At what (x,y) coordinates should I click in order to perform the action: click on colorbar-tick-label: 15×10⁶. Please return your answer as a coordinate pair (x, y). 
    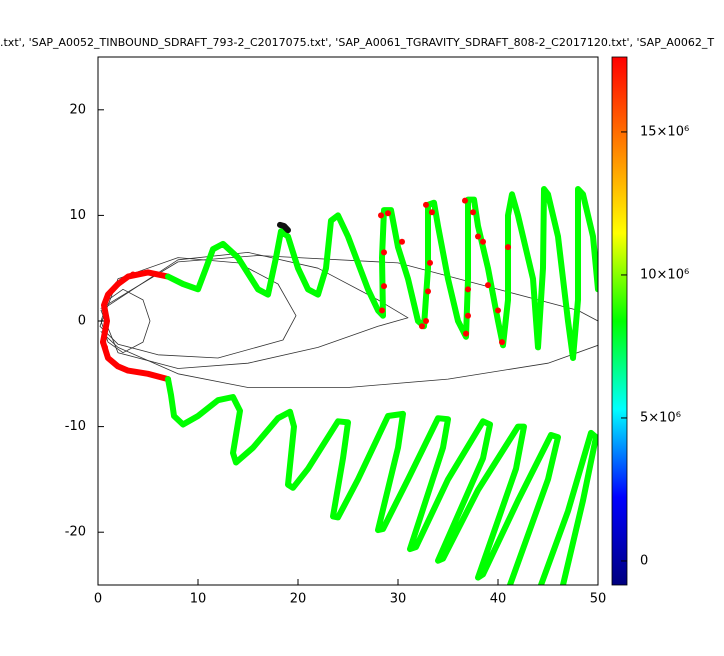
    Looking at the image, I should click on (664, 131).